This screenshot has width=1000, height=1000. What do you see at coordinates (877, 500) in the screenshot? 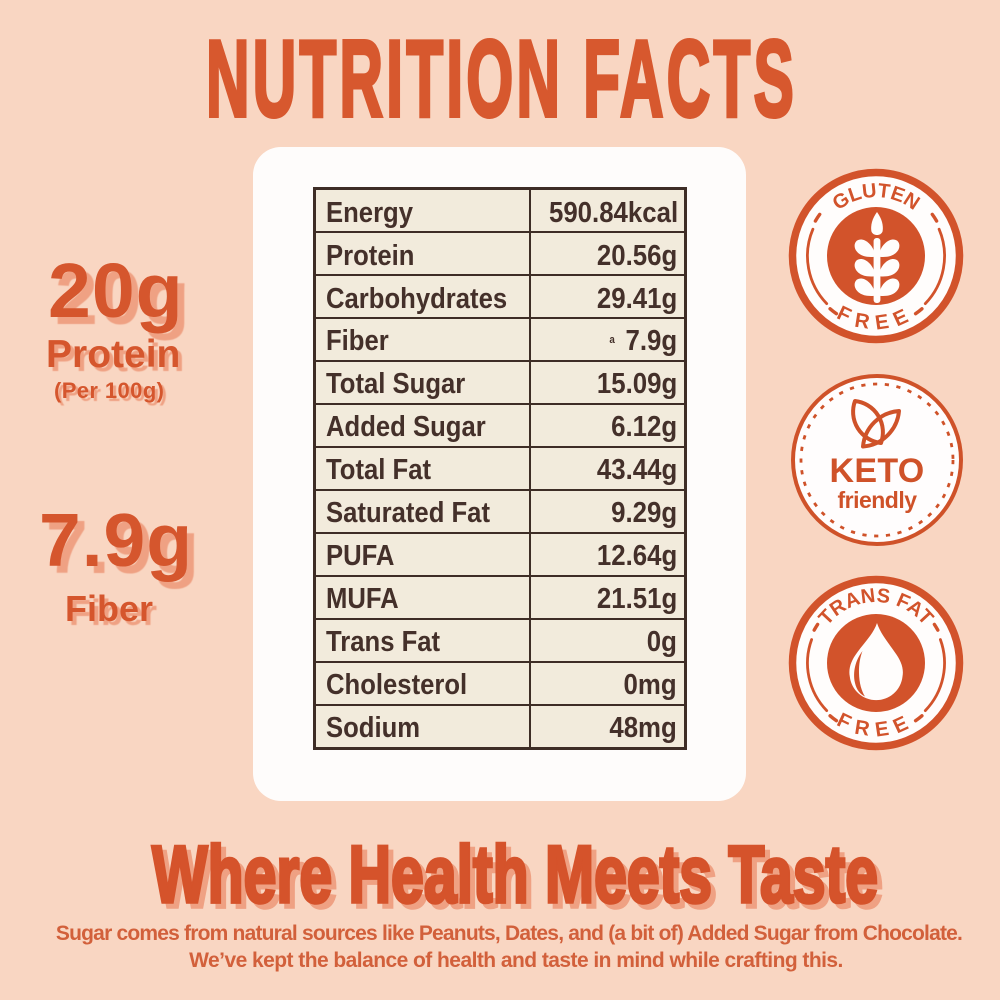
I see `svg-text: friendly` at bounding box center [877, 500].